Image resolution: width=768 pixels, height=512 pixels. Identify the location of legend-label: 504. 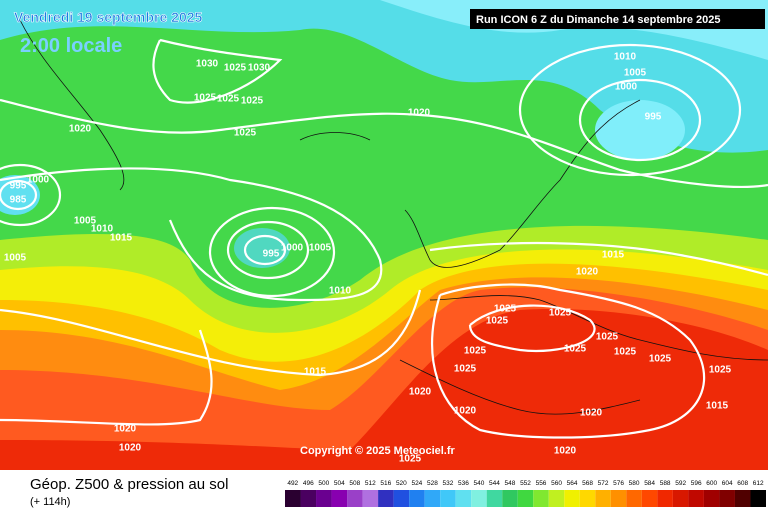
(339, 483).